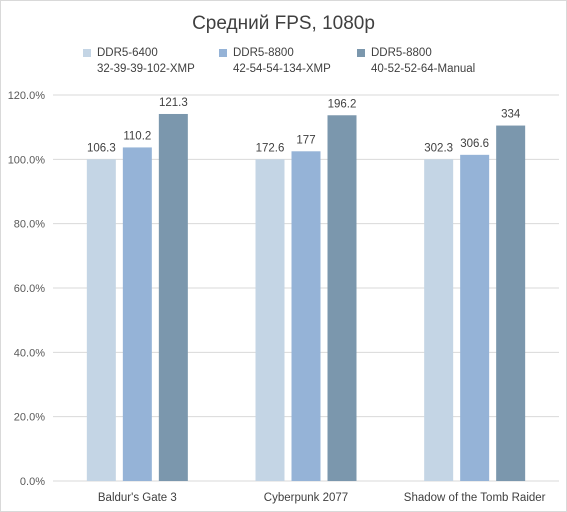  Describe the element at coordinates (29, 225) in the screenshot. I see `y-tick-label: 80.0%` at that location.